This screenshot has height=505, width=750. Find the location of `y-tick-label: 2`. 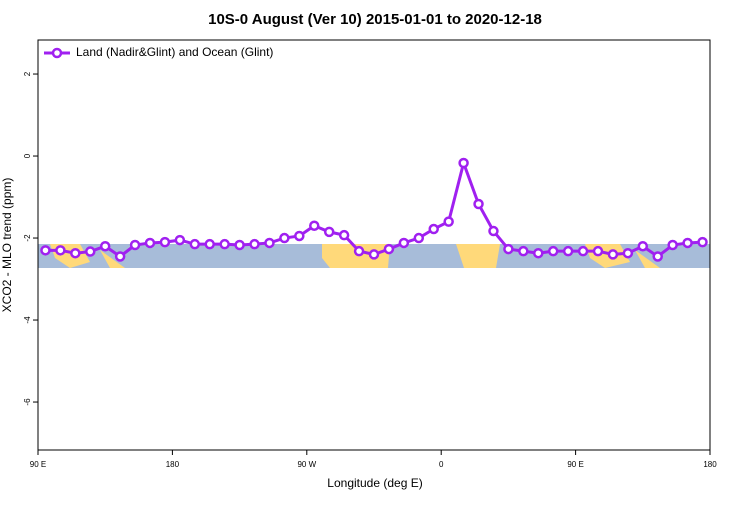

y-tick-label: 2 is located at coordinates (27, 73).